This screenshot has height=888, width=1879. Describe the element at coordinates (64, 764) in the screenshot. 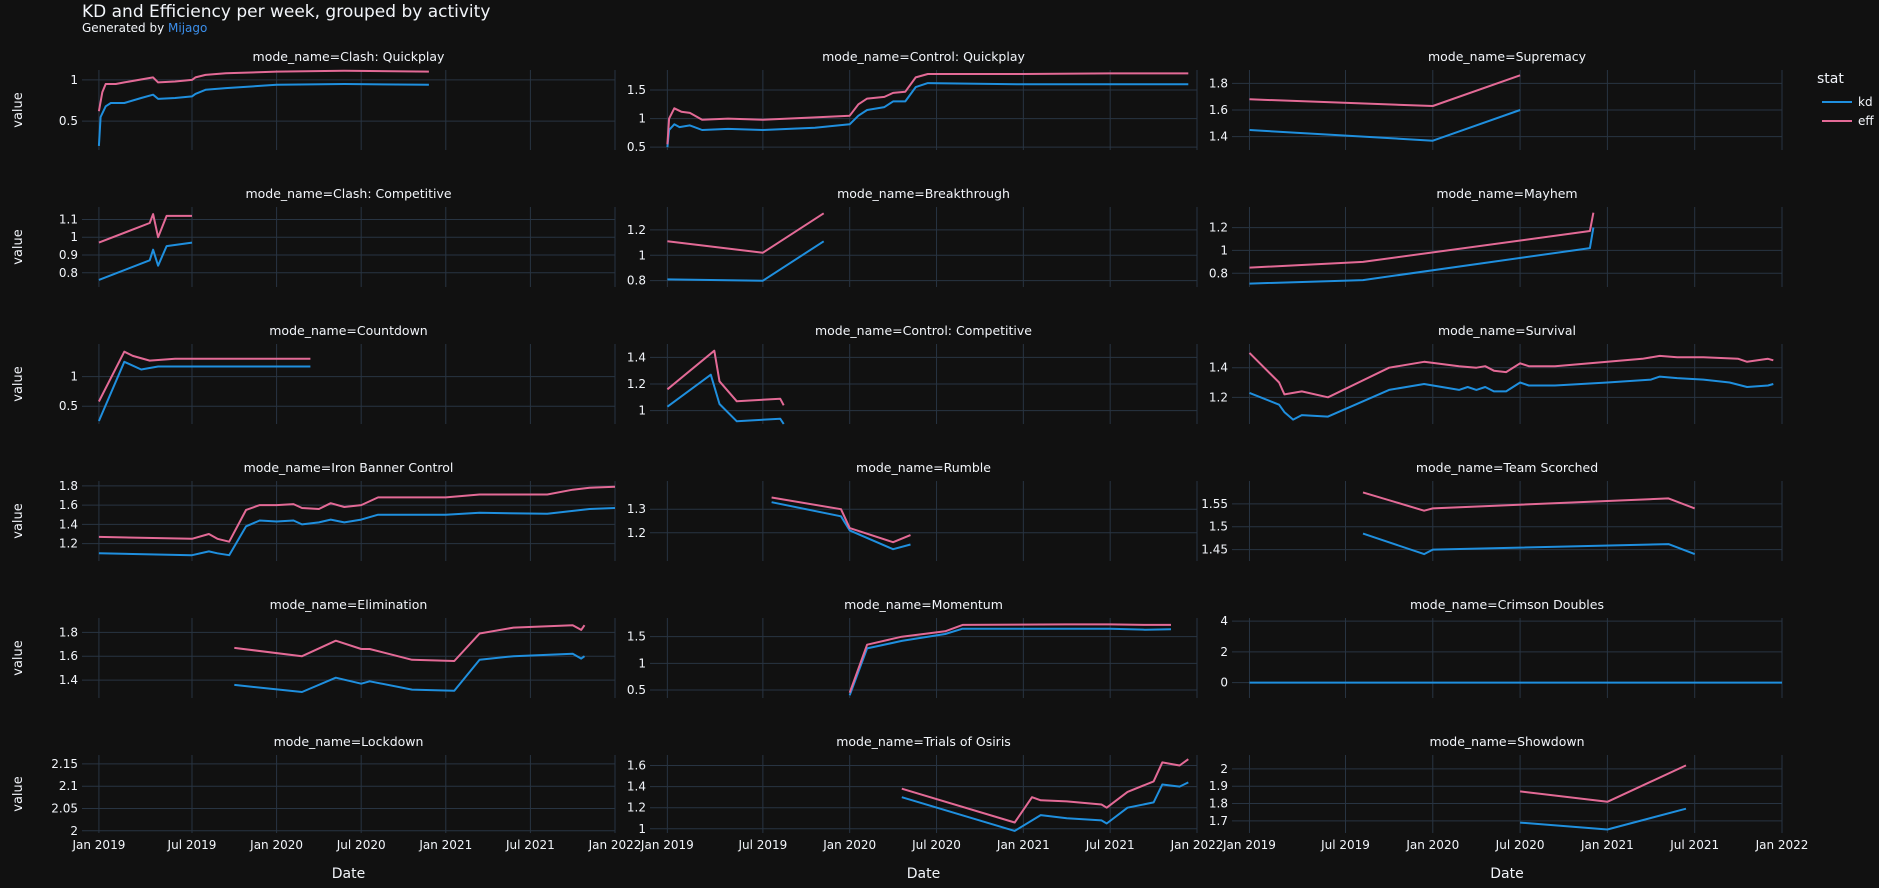

I see `y-tick-label: 2.15` at that location.